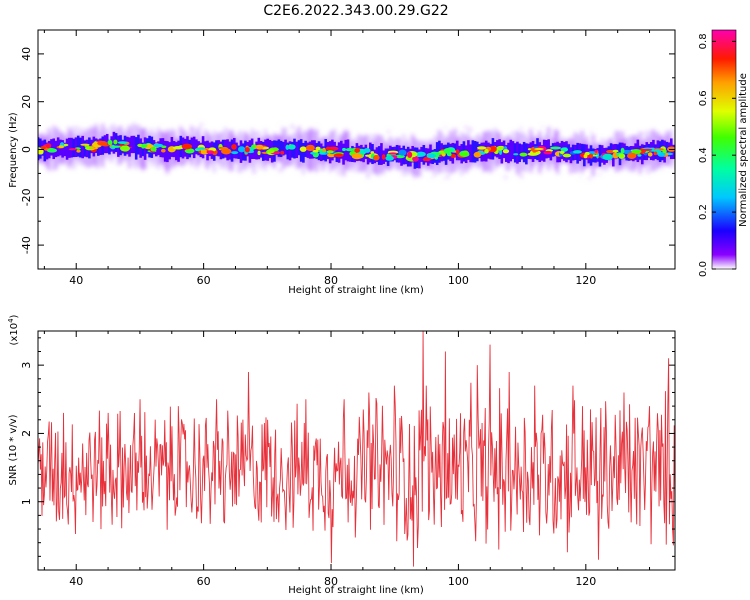 This screenshot has width=750, height=600. I want to click on snr-xtick-label: 120, so click(585, 581).